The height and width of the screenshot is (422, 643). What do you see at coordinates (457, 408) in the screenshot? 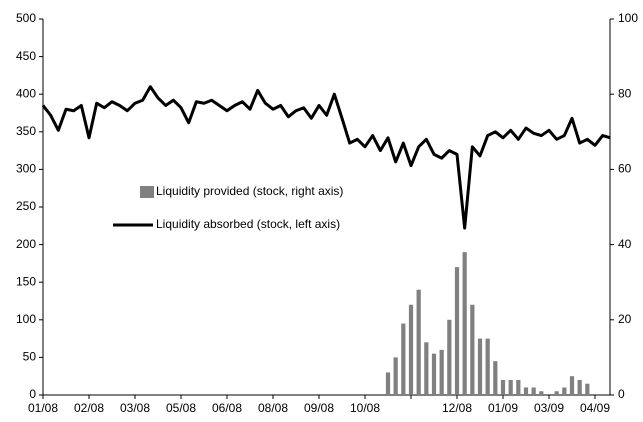
I see `x-tick-label: 12/08` at bounding box center [457, 408].